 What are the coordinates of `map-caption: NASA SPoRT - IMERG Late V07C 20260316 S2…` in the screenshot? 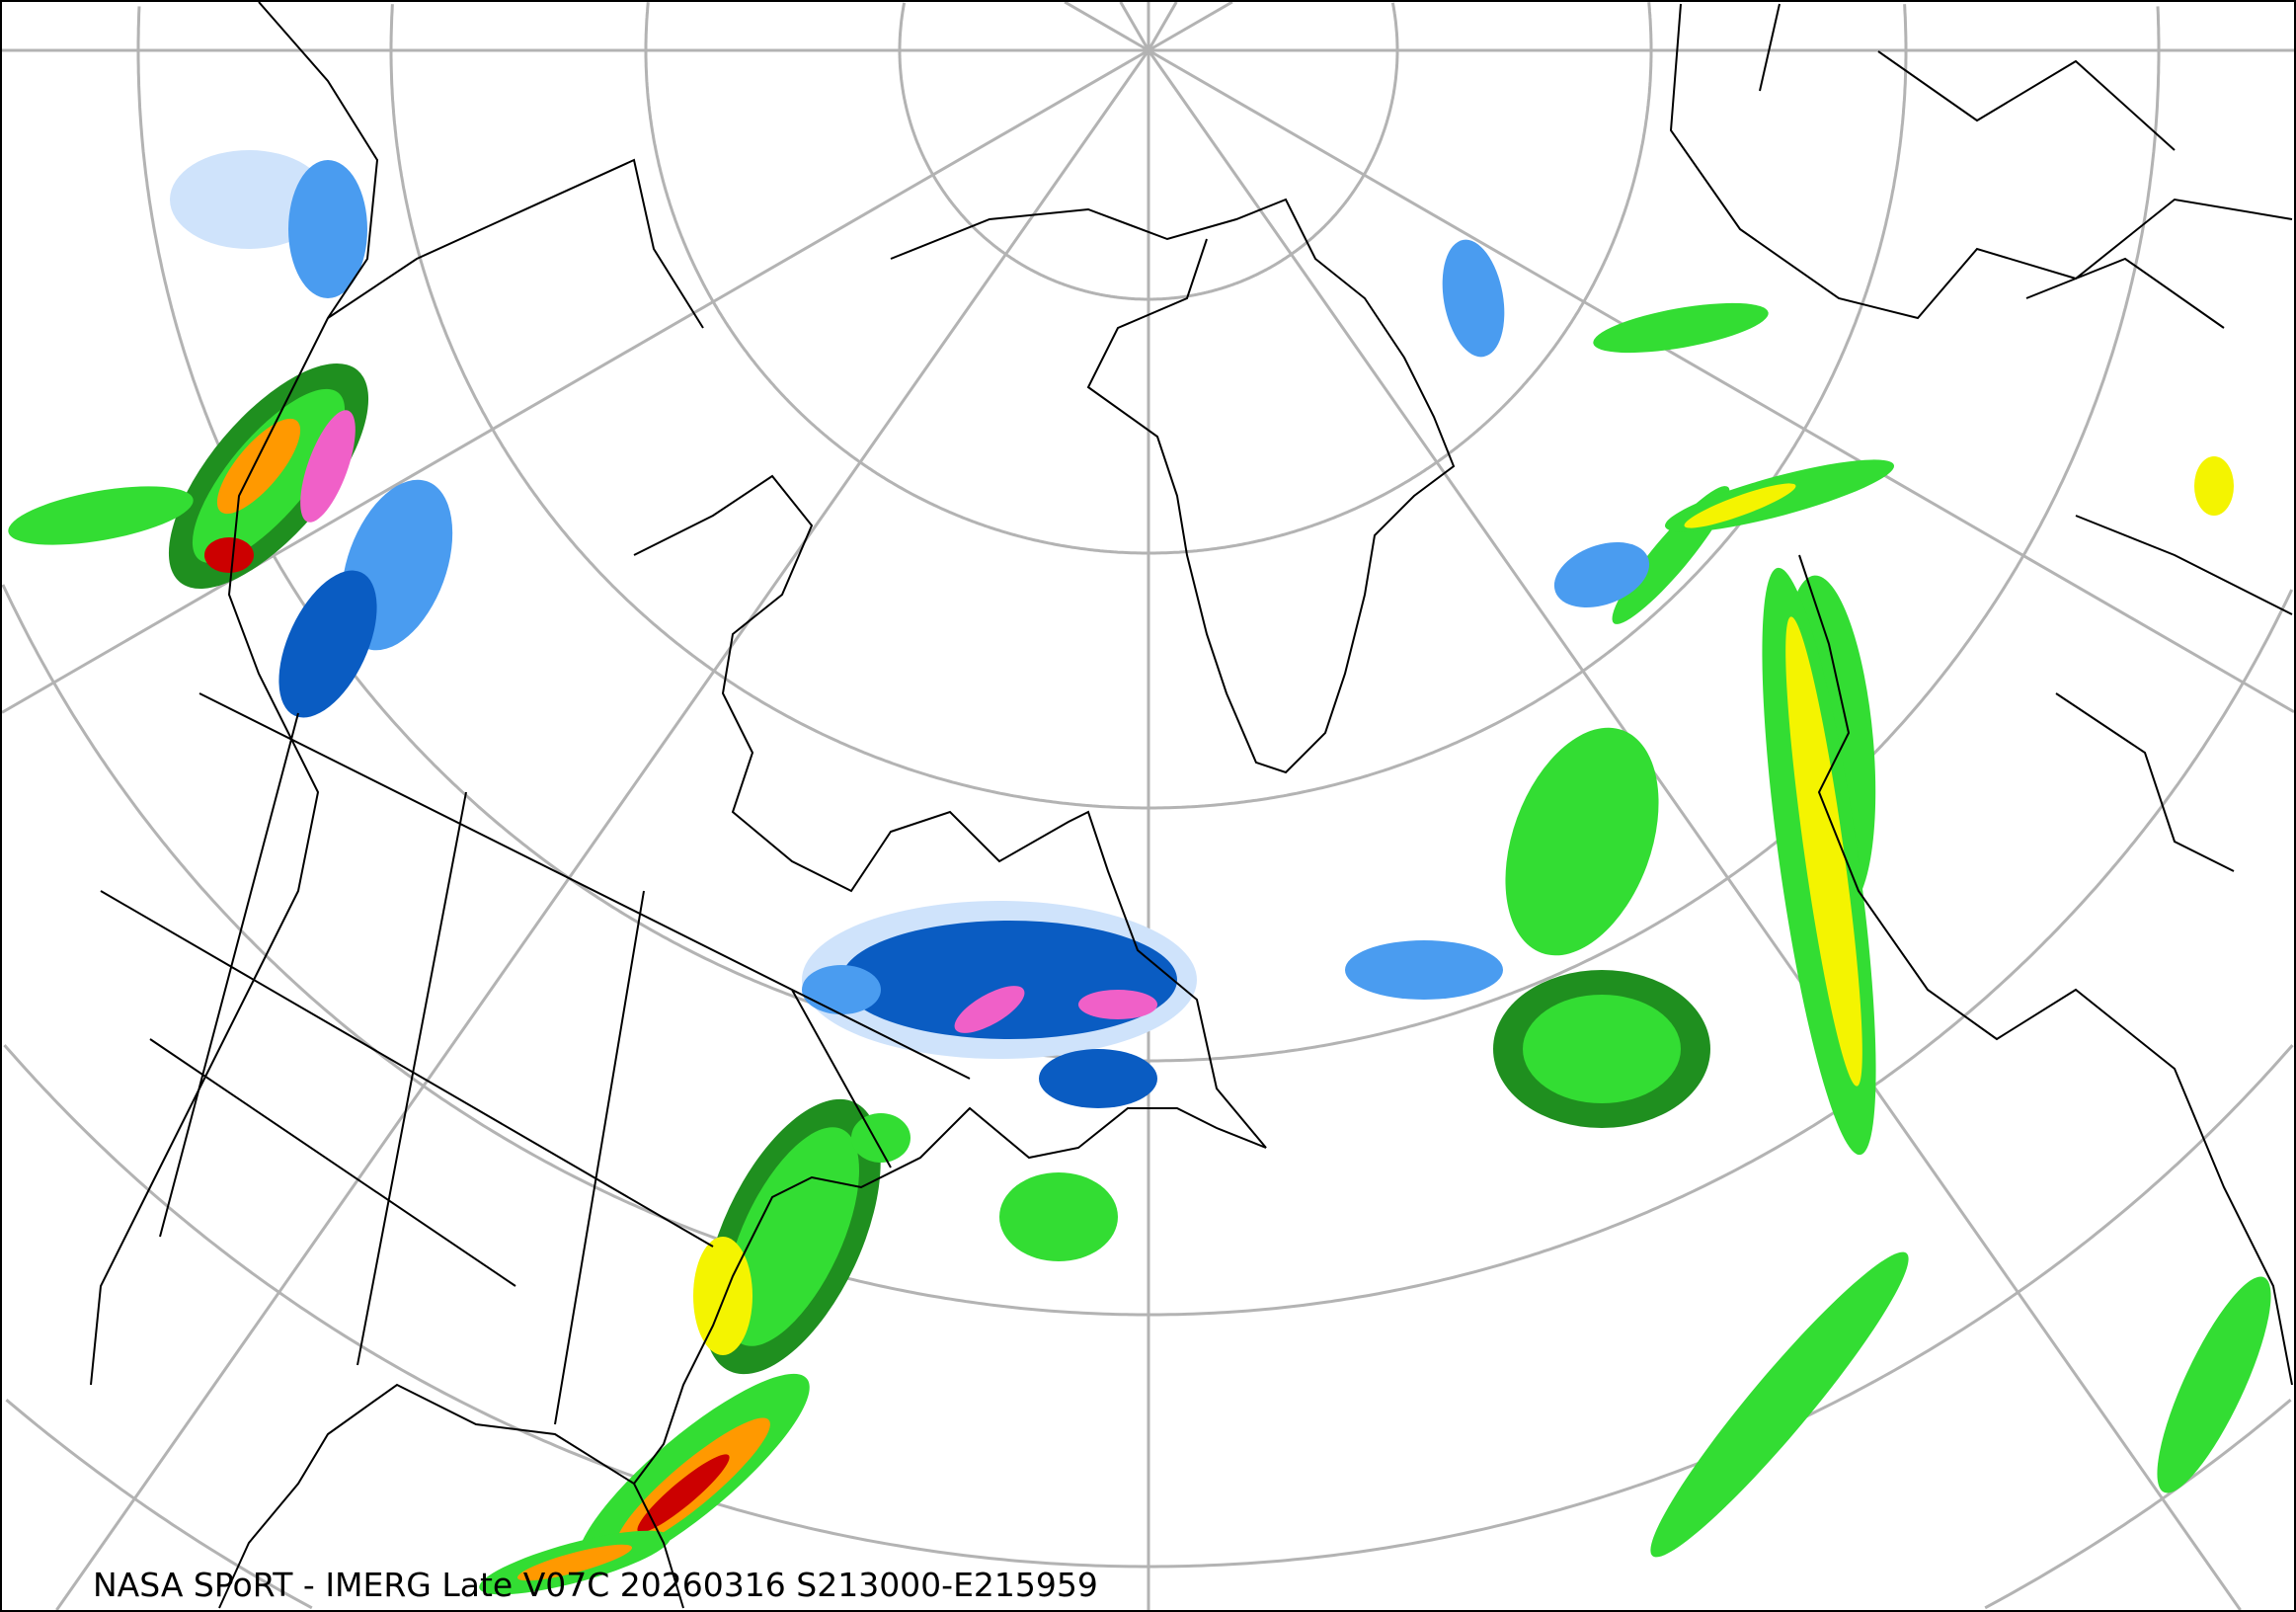 It's located at (596, 1585).